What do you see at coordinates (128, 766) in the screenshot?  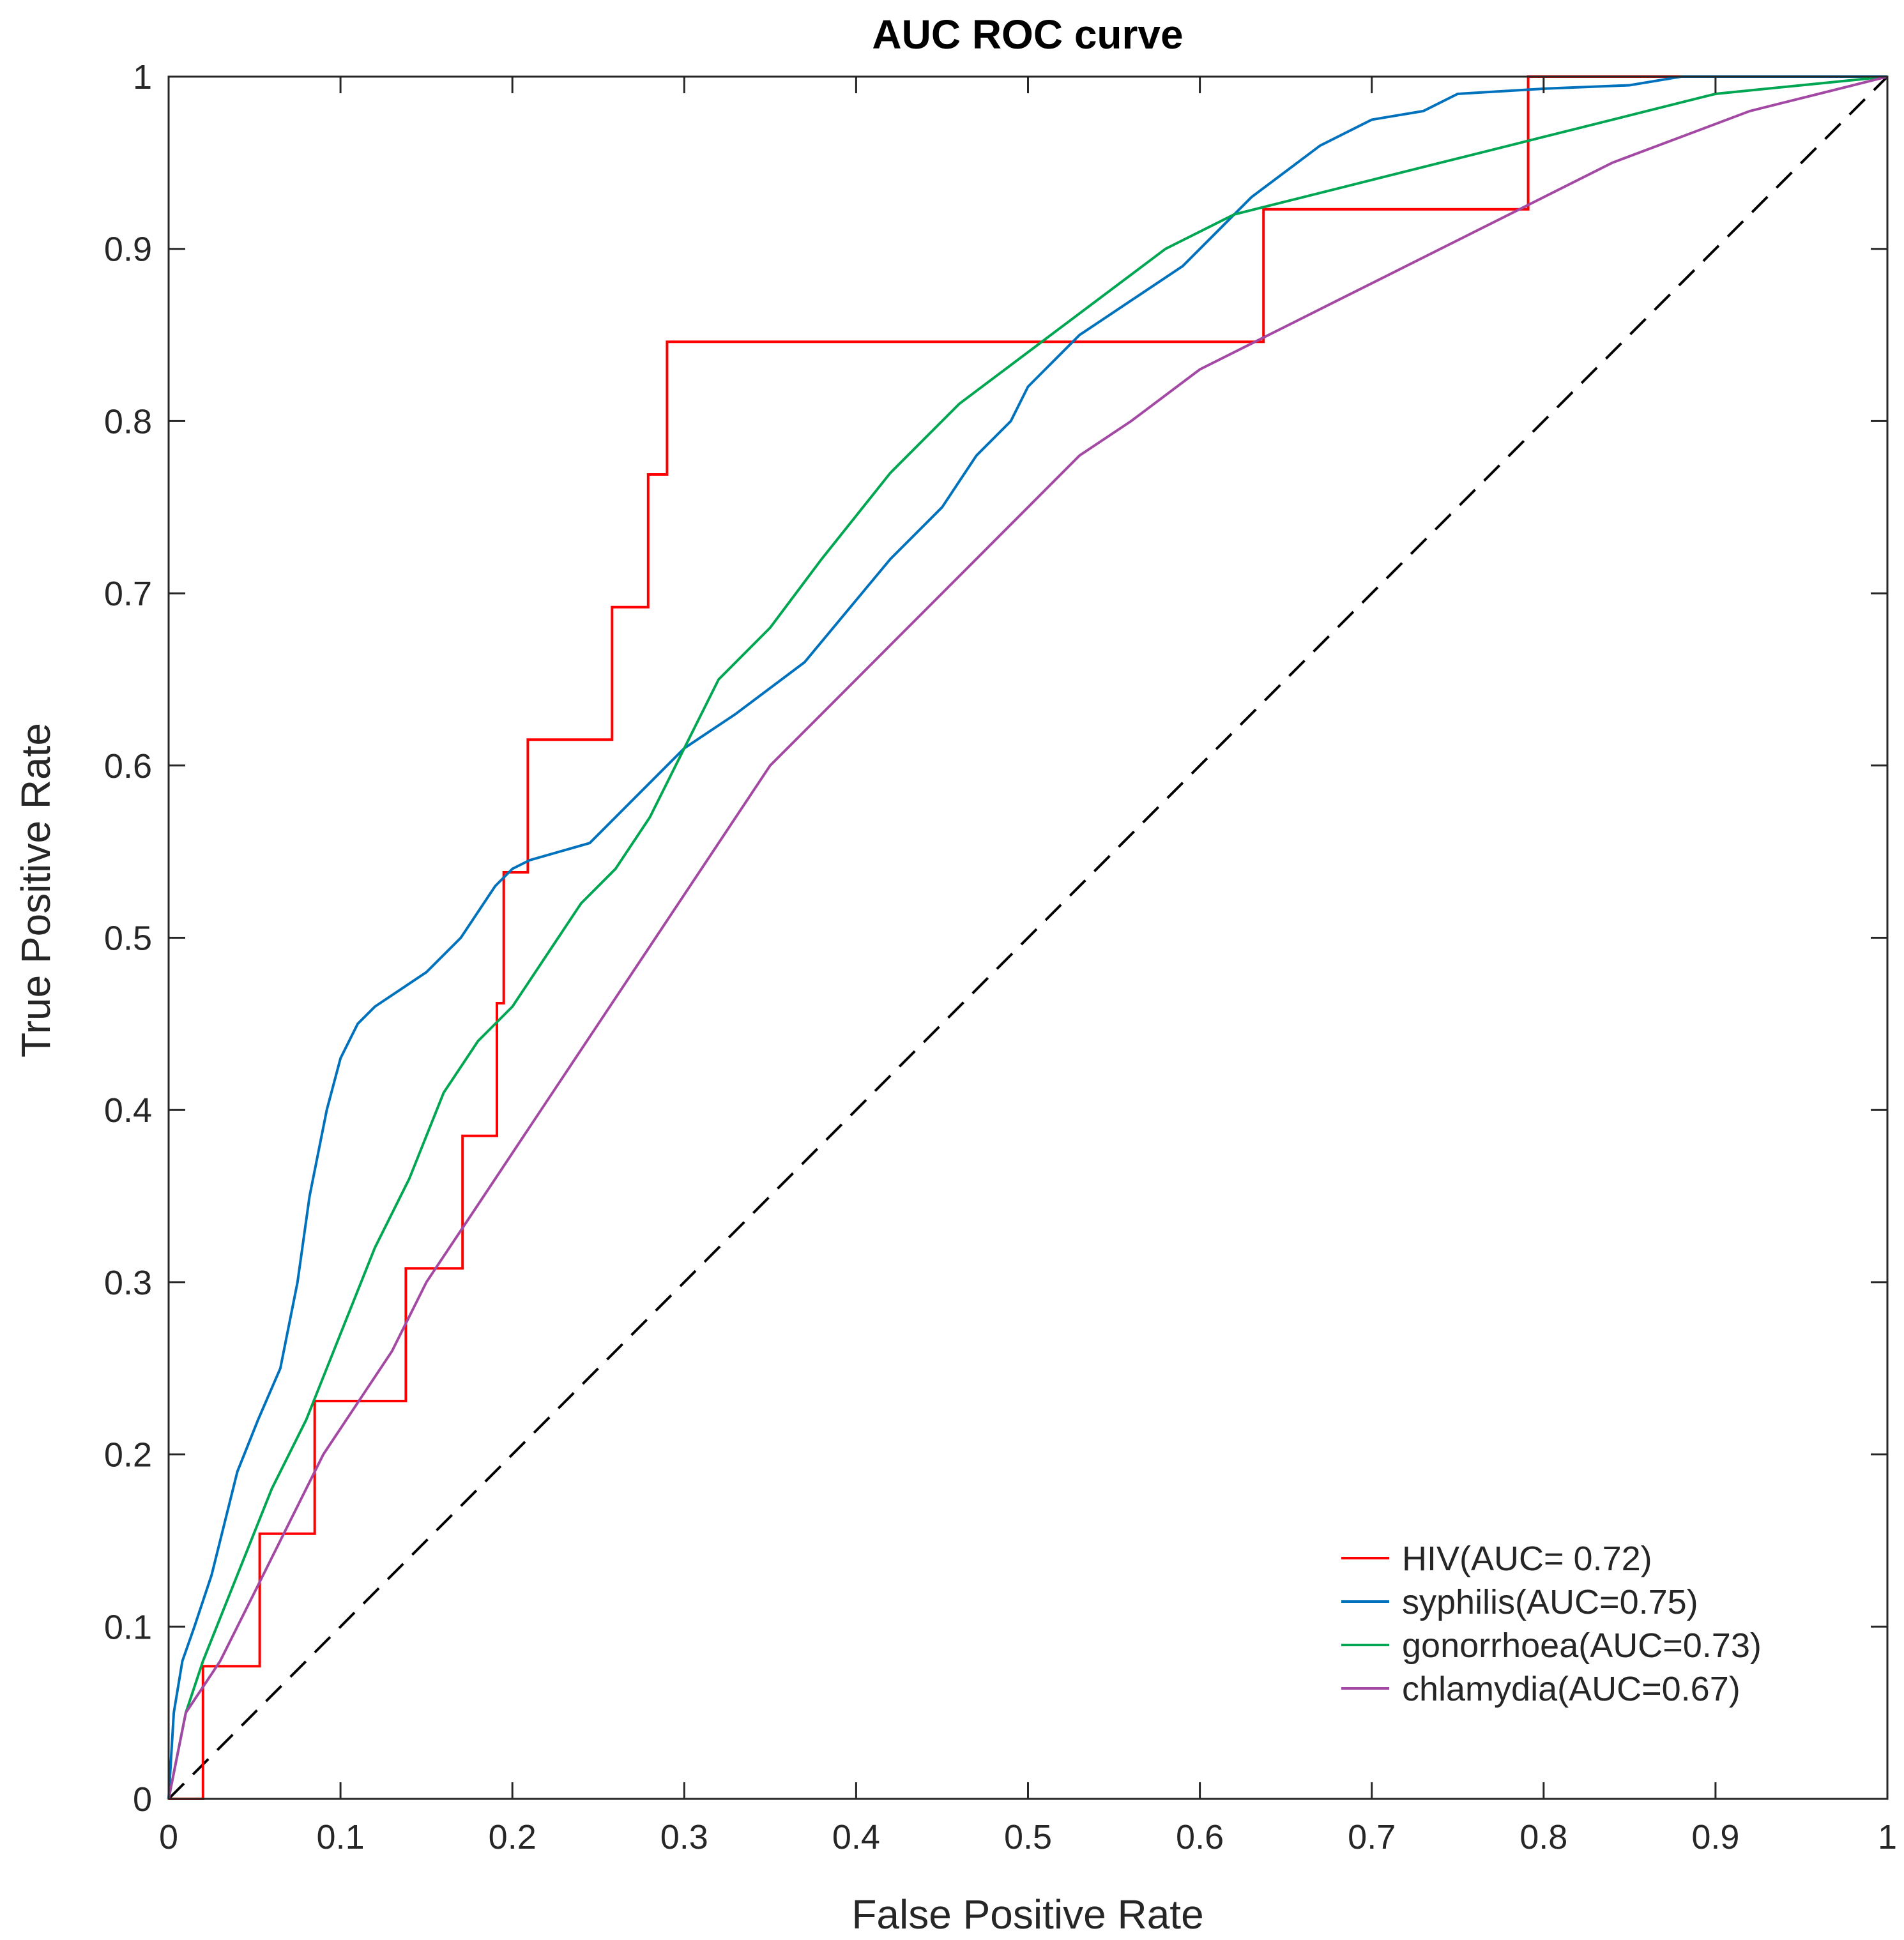 I see `y-tick-label: 0.6` at bounding box center [128, 766].